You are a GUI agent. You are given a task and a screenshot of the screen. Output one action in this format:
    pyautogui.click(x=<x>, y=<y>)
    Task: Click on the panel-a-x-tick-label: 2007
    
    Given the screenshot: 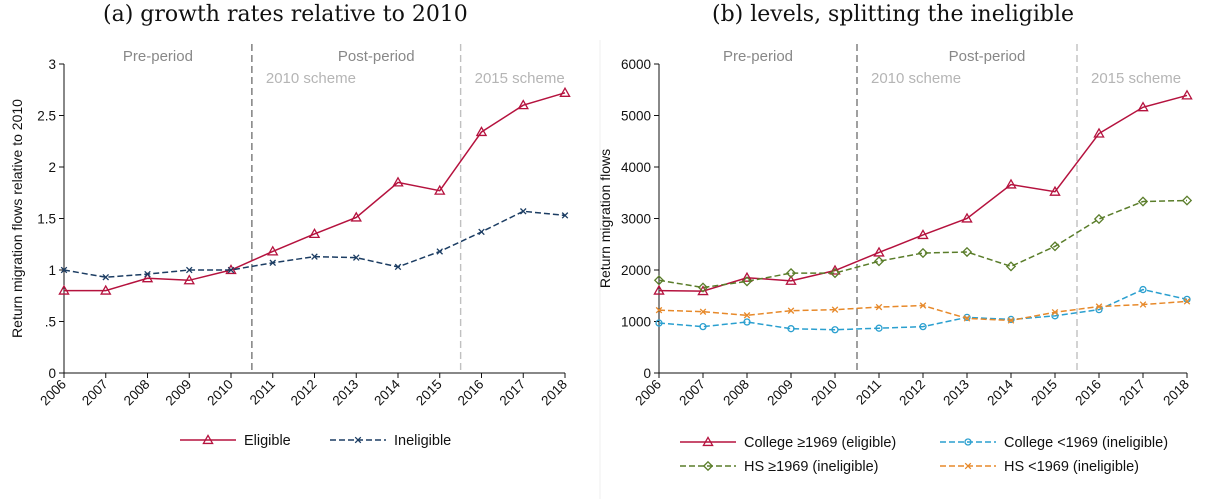 What is the action you would take?
    pyautogui.click(x=95, y=393)
    